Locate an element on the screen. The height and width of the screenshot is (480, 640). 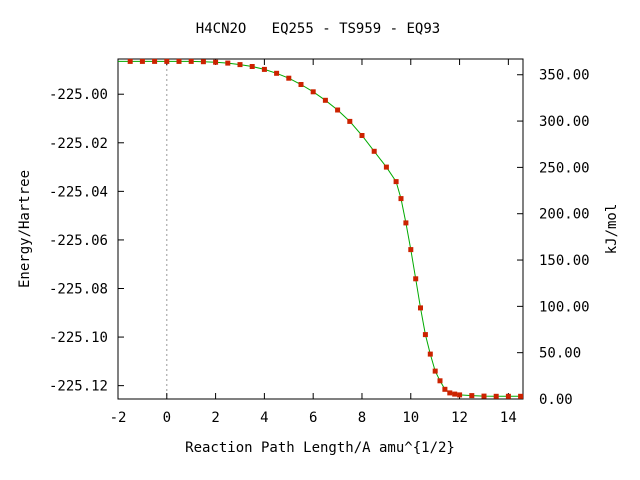
x-tick-label: 12 is located at coordinates (459, 418).